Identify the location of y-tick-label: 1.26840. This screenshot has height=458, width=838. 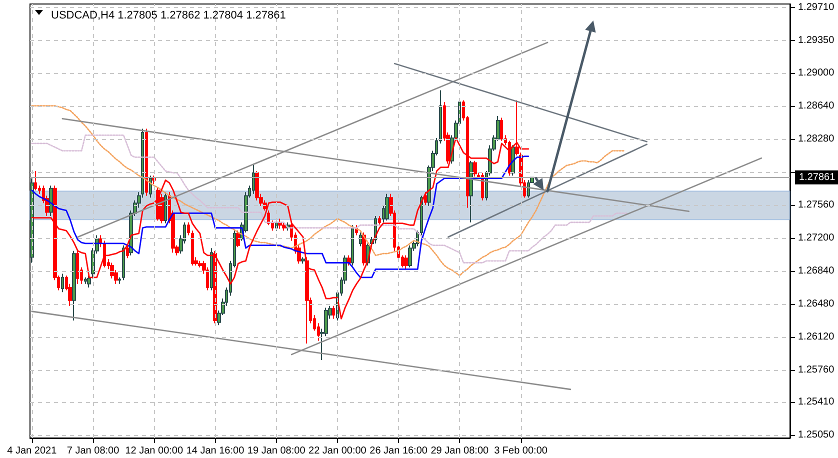
(816, 271).